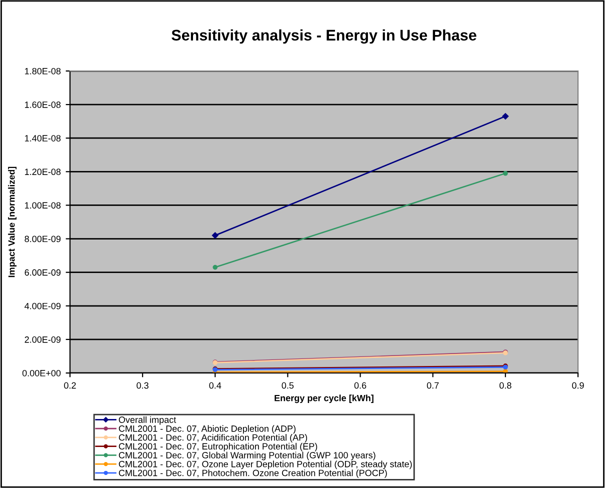 The width and height of the screenshot is (605, 488). What do you see at coordinates (578, 385) in the screenshot?
I see `x-tick-label: 0.9` at bounding box center [578, 385].